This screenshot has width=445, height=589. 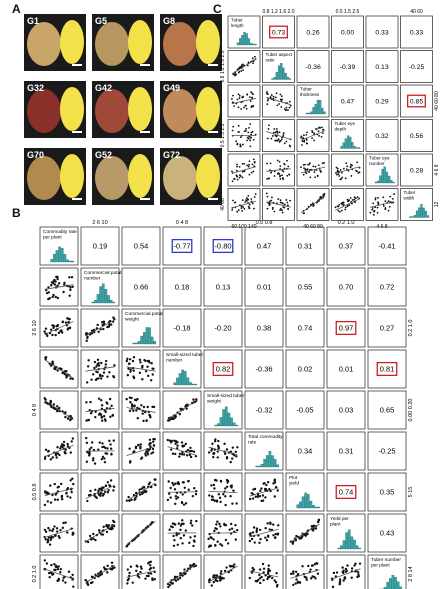 I want to click on genotype-label: G5, so click(x=101, y=21).